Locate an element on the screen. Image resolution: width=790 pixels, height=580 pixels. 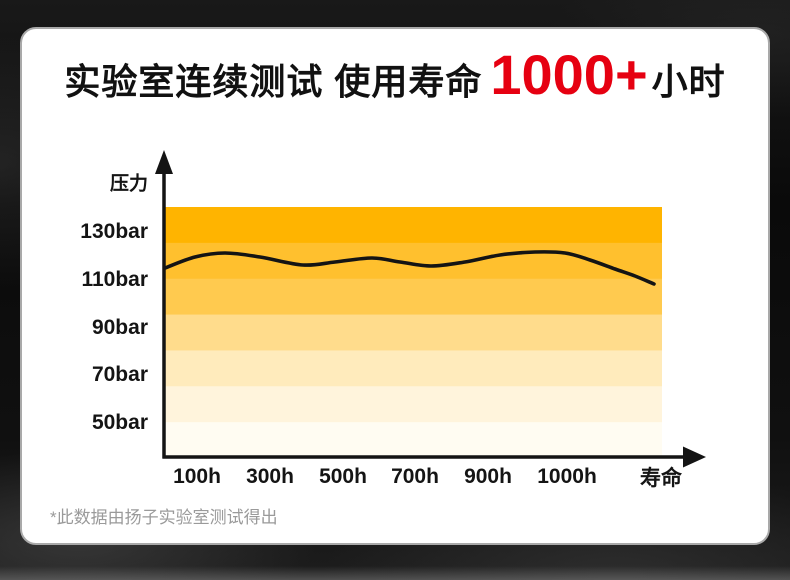
pressure-curve is located at coordinates (409, 268).